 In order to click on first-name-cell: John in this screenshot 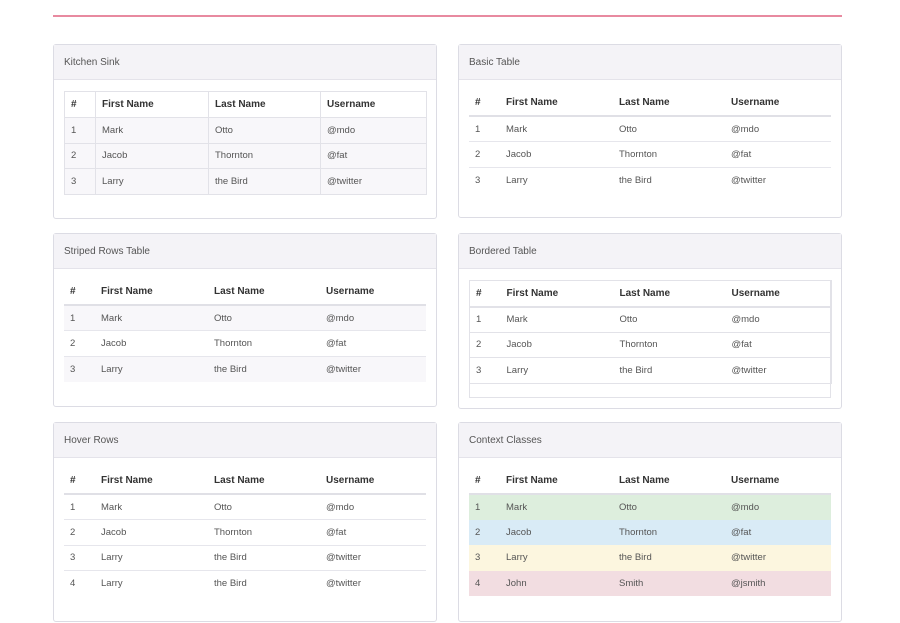, I will do `click(516, 584)`.